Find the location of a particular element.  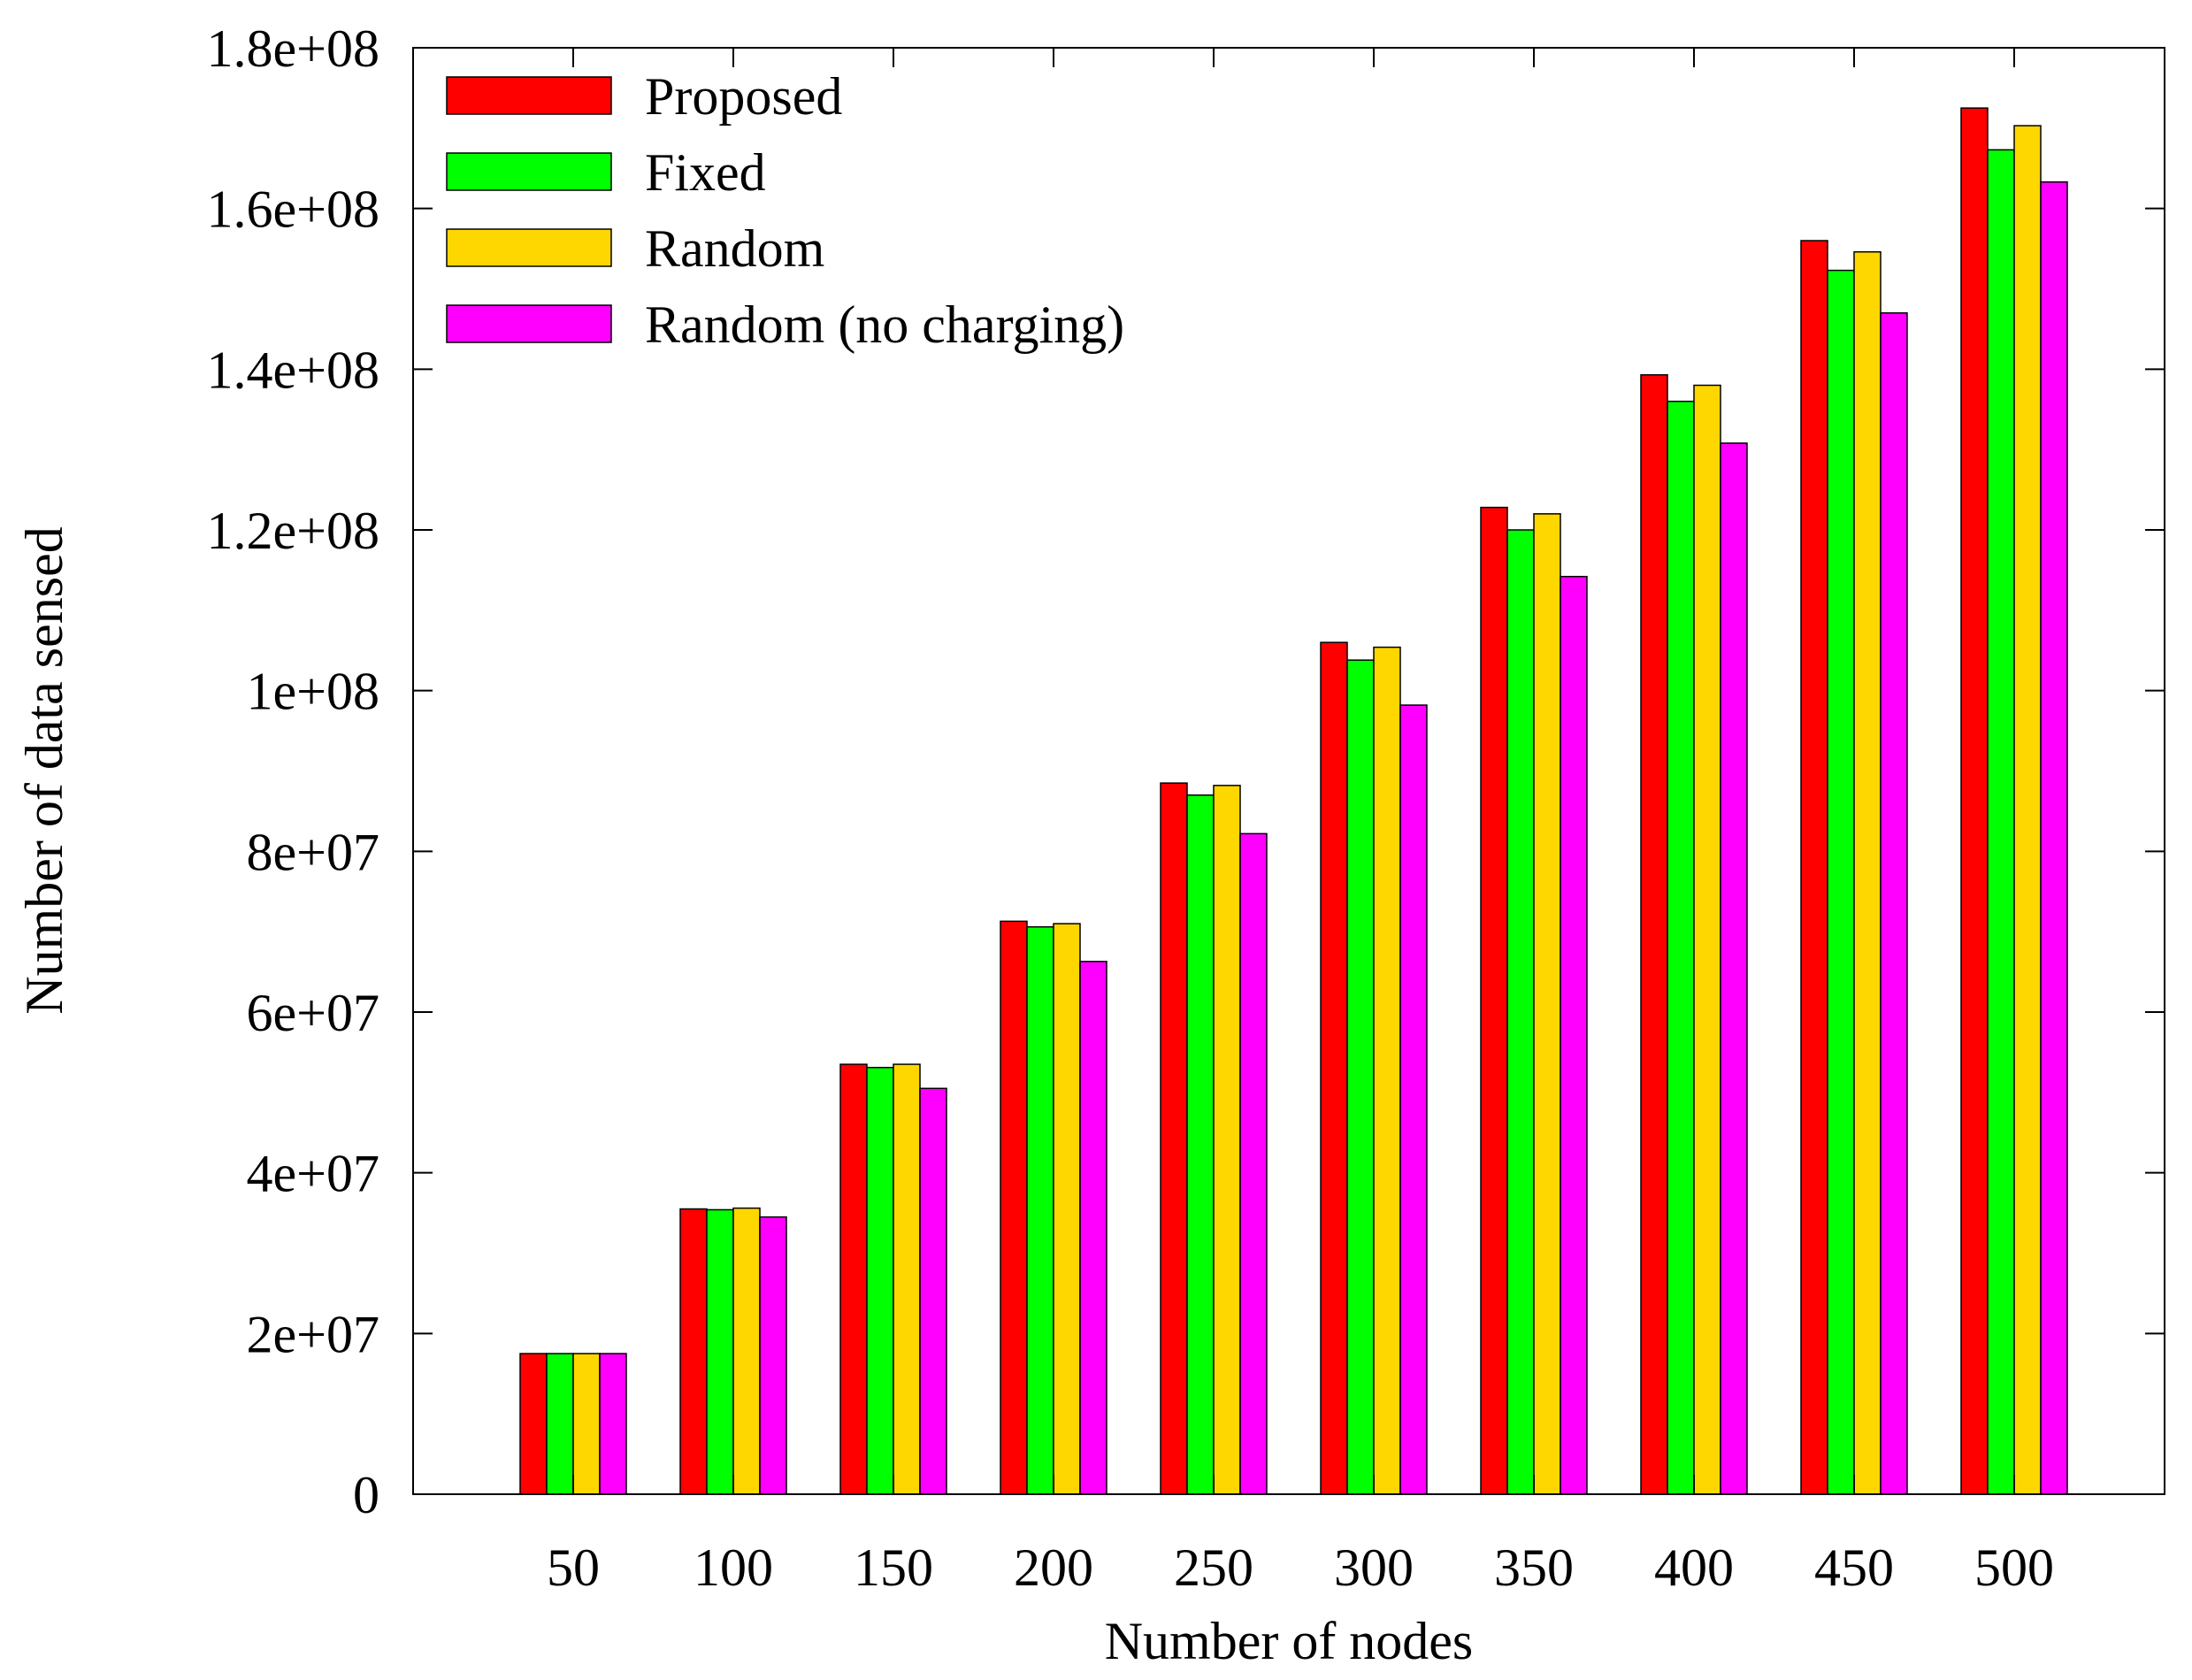

y-tick-label: 1e+08 is located at coordinates (313, 692).